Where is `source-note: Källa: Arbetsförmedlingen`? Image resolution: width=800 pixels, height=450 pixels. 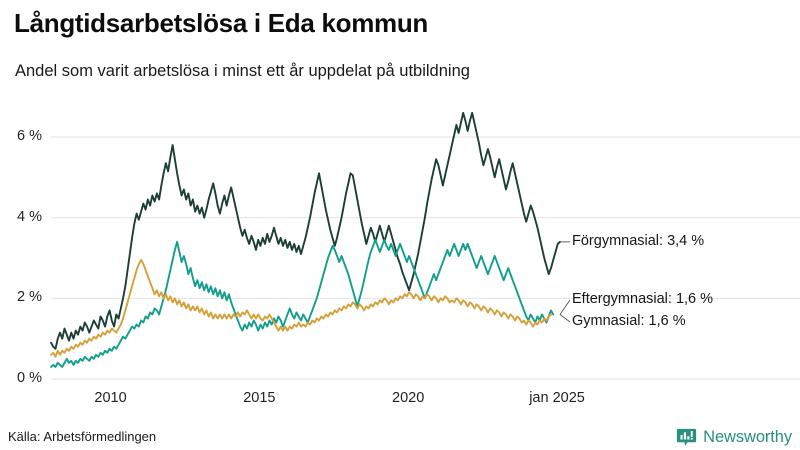
source-note: Källa: Arbetsförmedlingen is located at coordinates (82, 436).